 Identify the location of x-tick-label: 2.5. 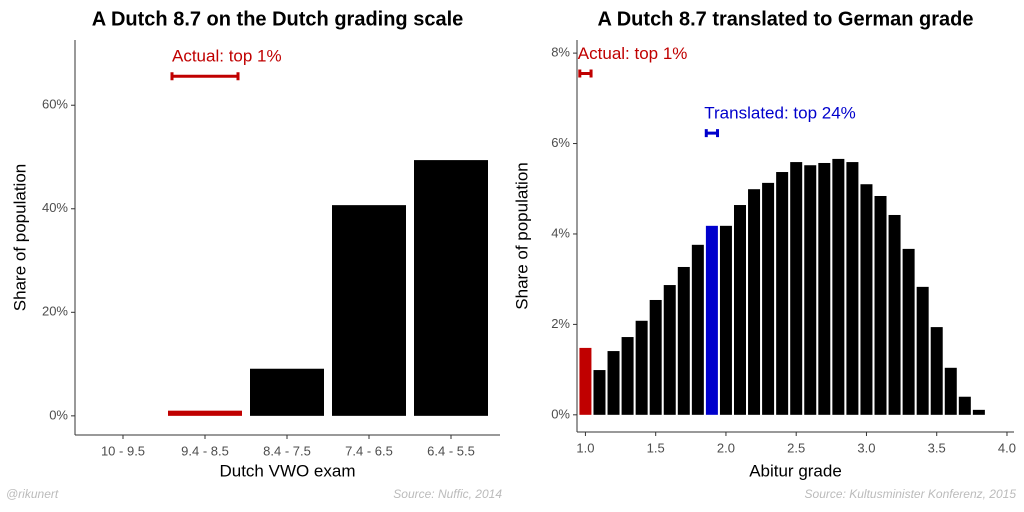
(796, 447).